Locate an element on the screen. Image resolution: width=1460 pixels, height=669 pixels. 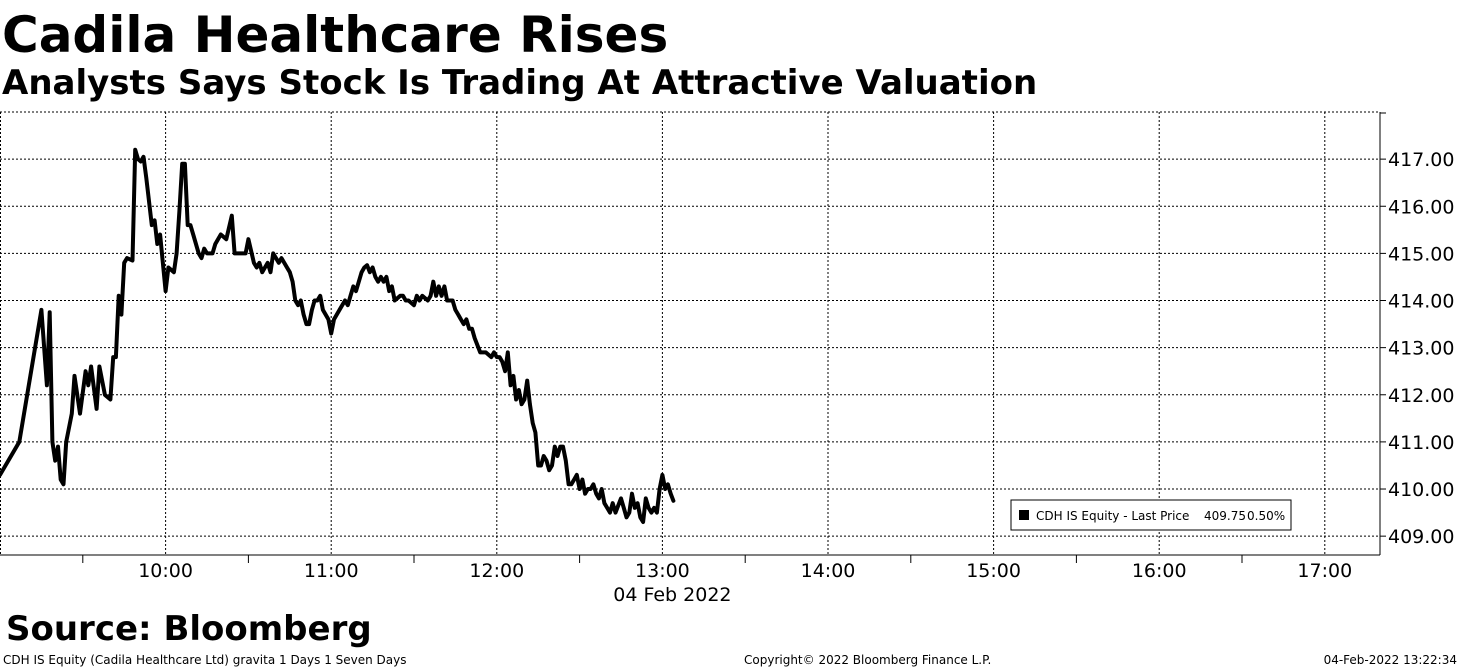
x-tick-label: 14:00 is located at coordinates (828, 571).